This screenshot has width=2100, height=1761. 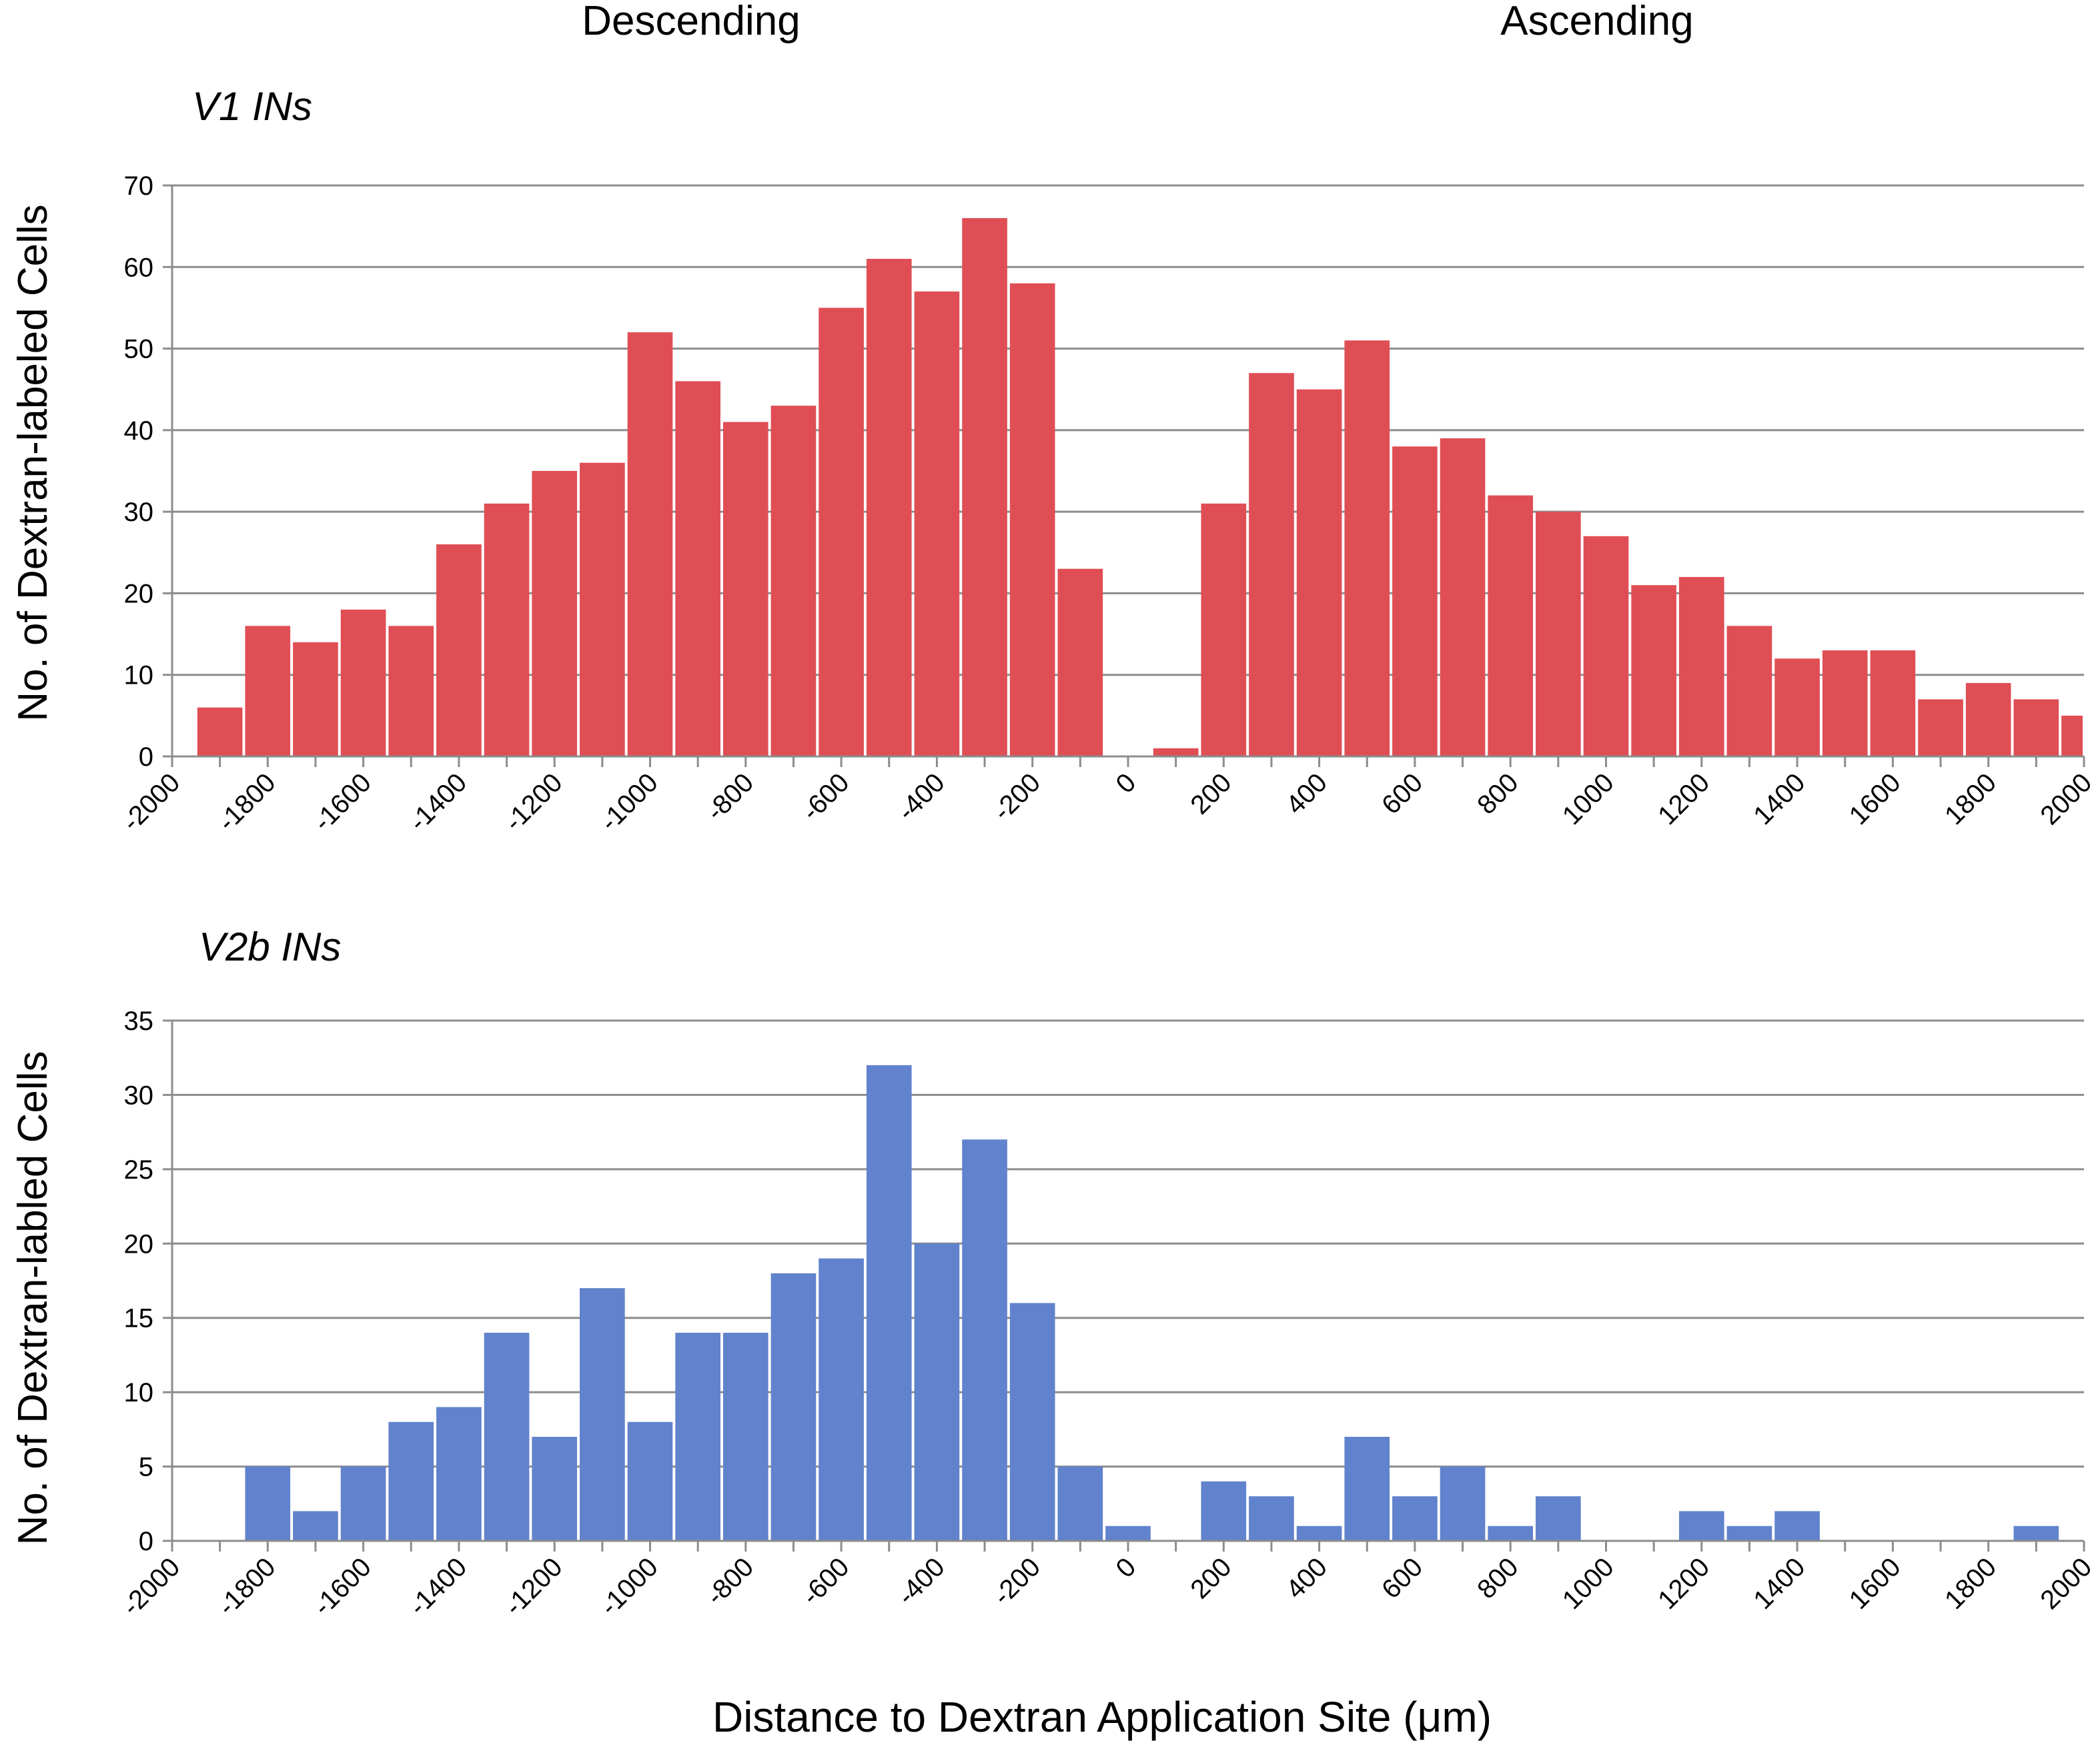 I want to click on chart-title: V1 INs, so click(x=252, y=106).